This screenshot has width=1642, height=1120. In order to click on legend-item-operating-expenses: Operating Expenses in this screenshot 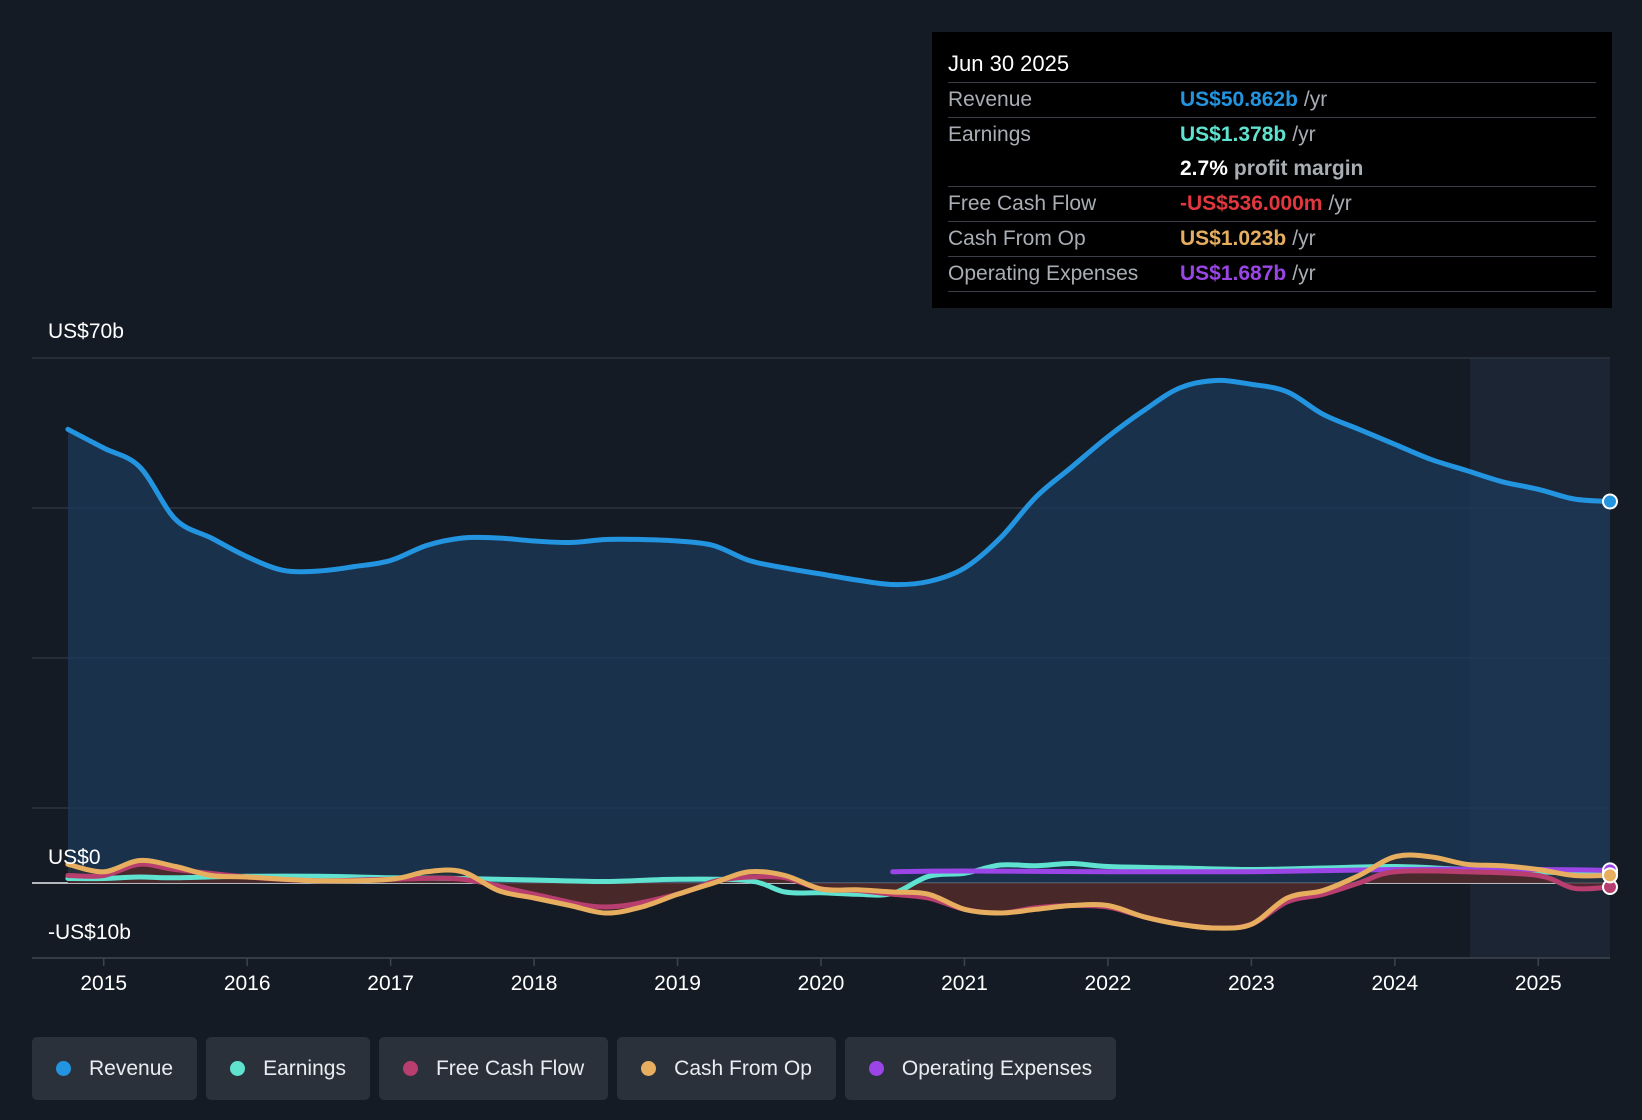, I will do `click(980, 1068)`.